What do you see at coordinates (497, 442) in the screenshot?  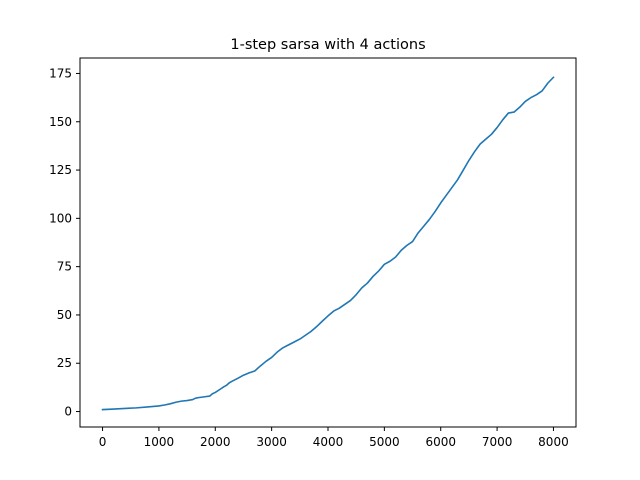 I see `x-tick-label: 7000` at bounding box center [497, 442].